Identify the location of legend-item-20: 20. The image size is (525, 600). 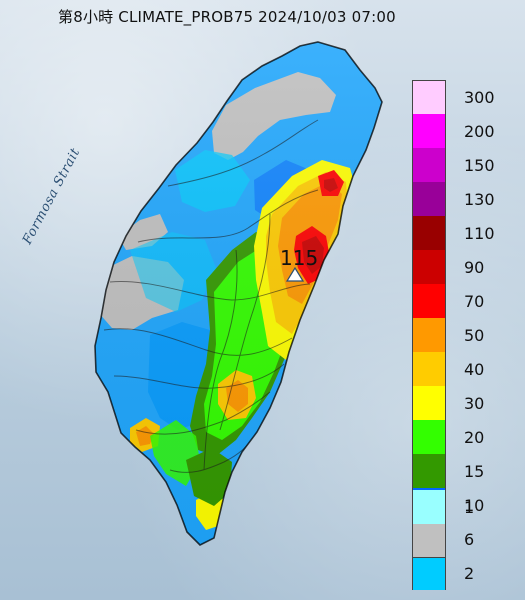
(467, 437).